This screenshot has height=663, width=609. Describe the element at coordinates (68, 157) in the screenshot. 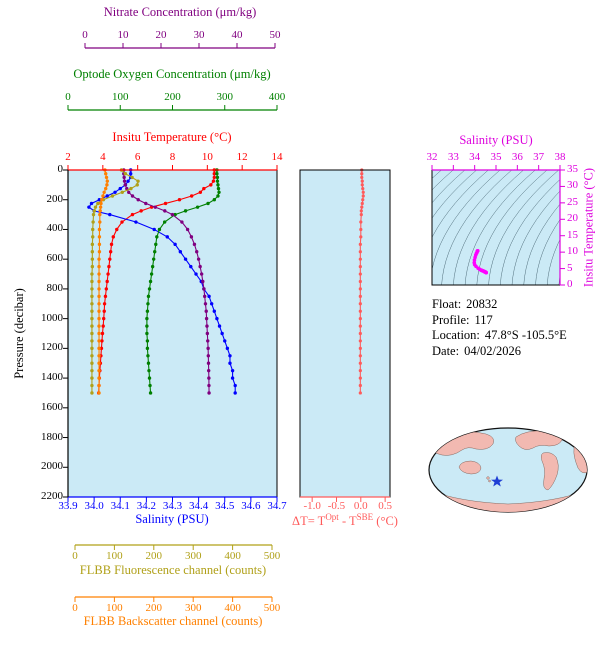

I see `temperature-tick-label: 2` at that location.